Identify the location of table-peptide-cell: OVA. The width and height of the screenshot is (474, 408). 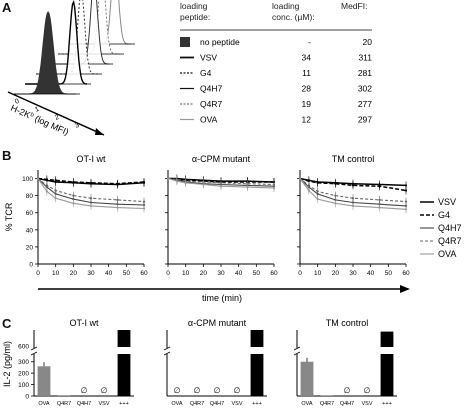
(209, 120).